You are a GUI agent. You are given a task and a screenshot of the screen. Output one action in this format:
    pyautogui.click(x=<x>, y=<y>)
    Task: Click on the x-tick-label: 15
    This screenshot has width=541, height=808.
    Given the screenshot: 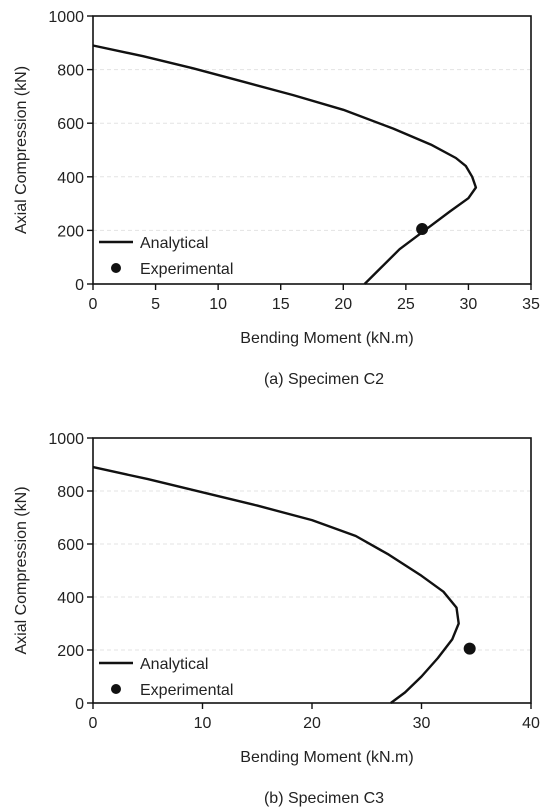 What is the action you would take?
    pyautogui.click(x=281, y=304)
    